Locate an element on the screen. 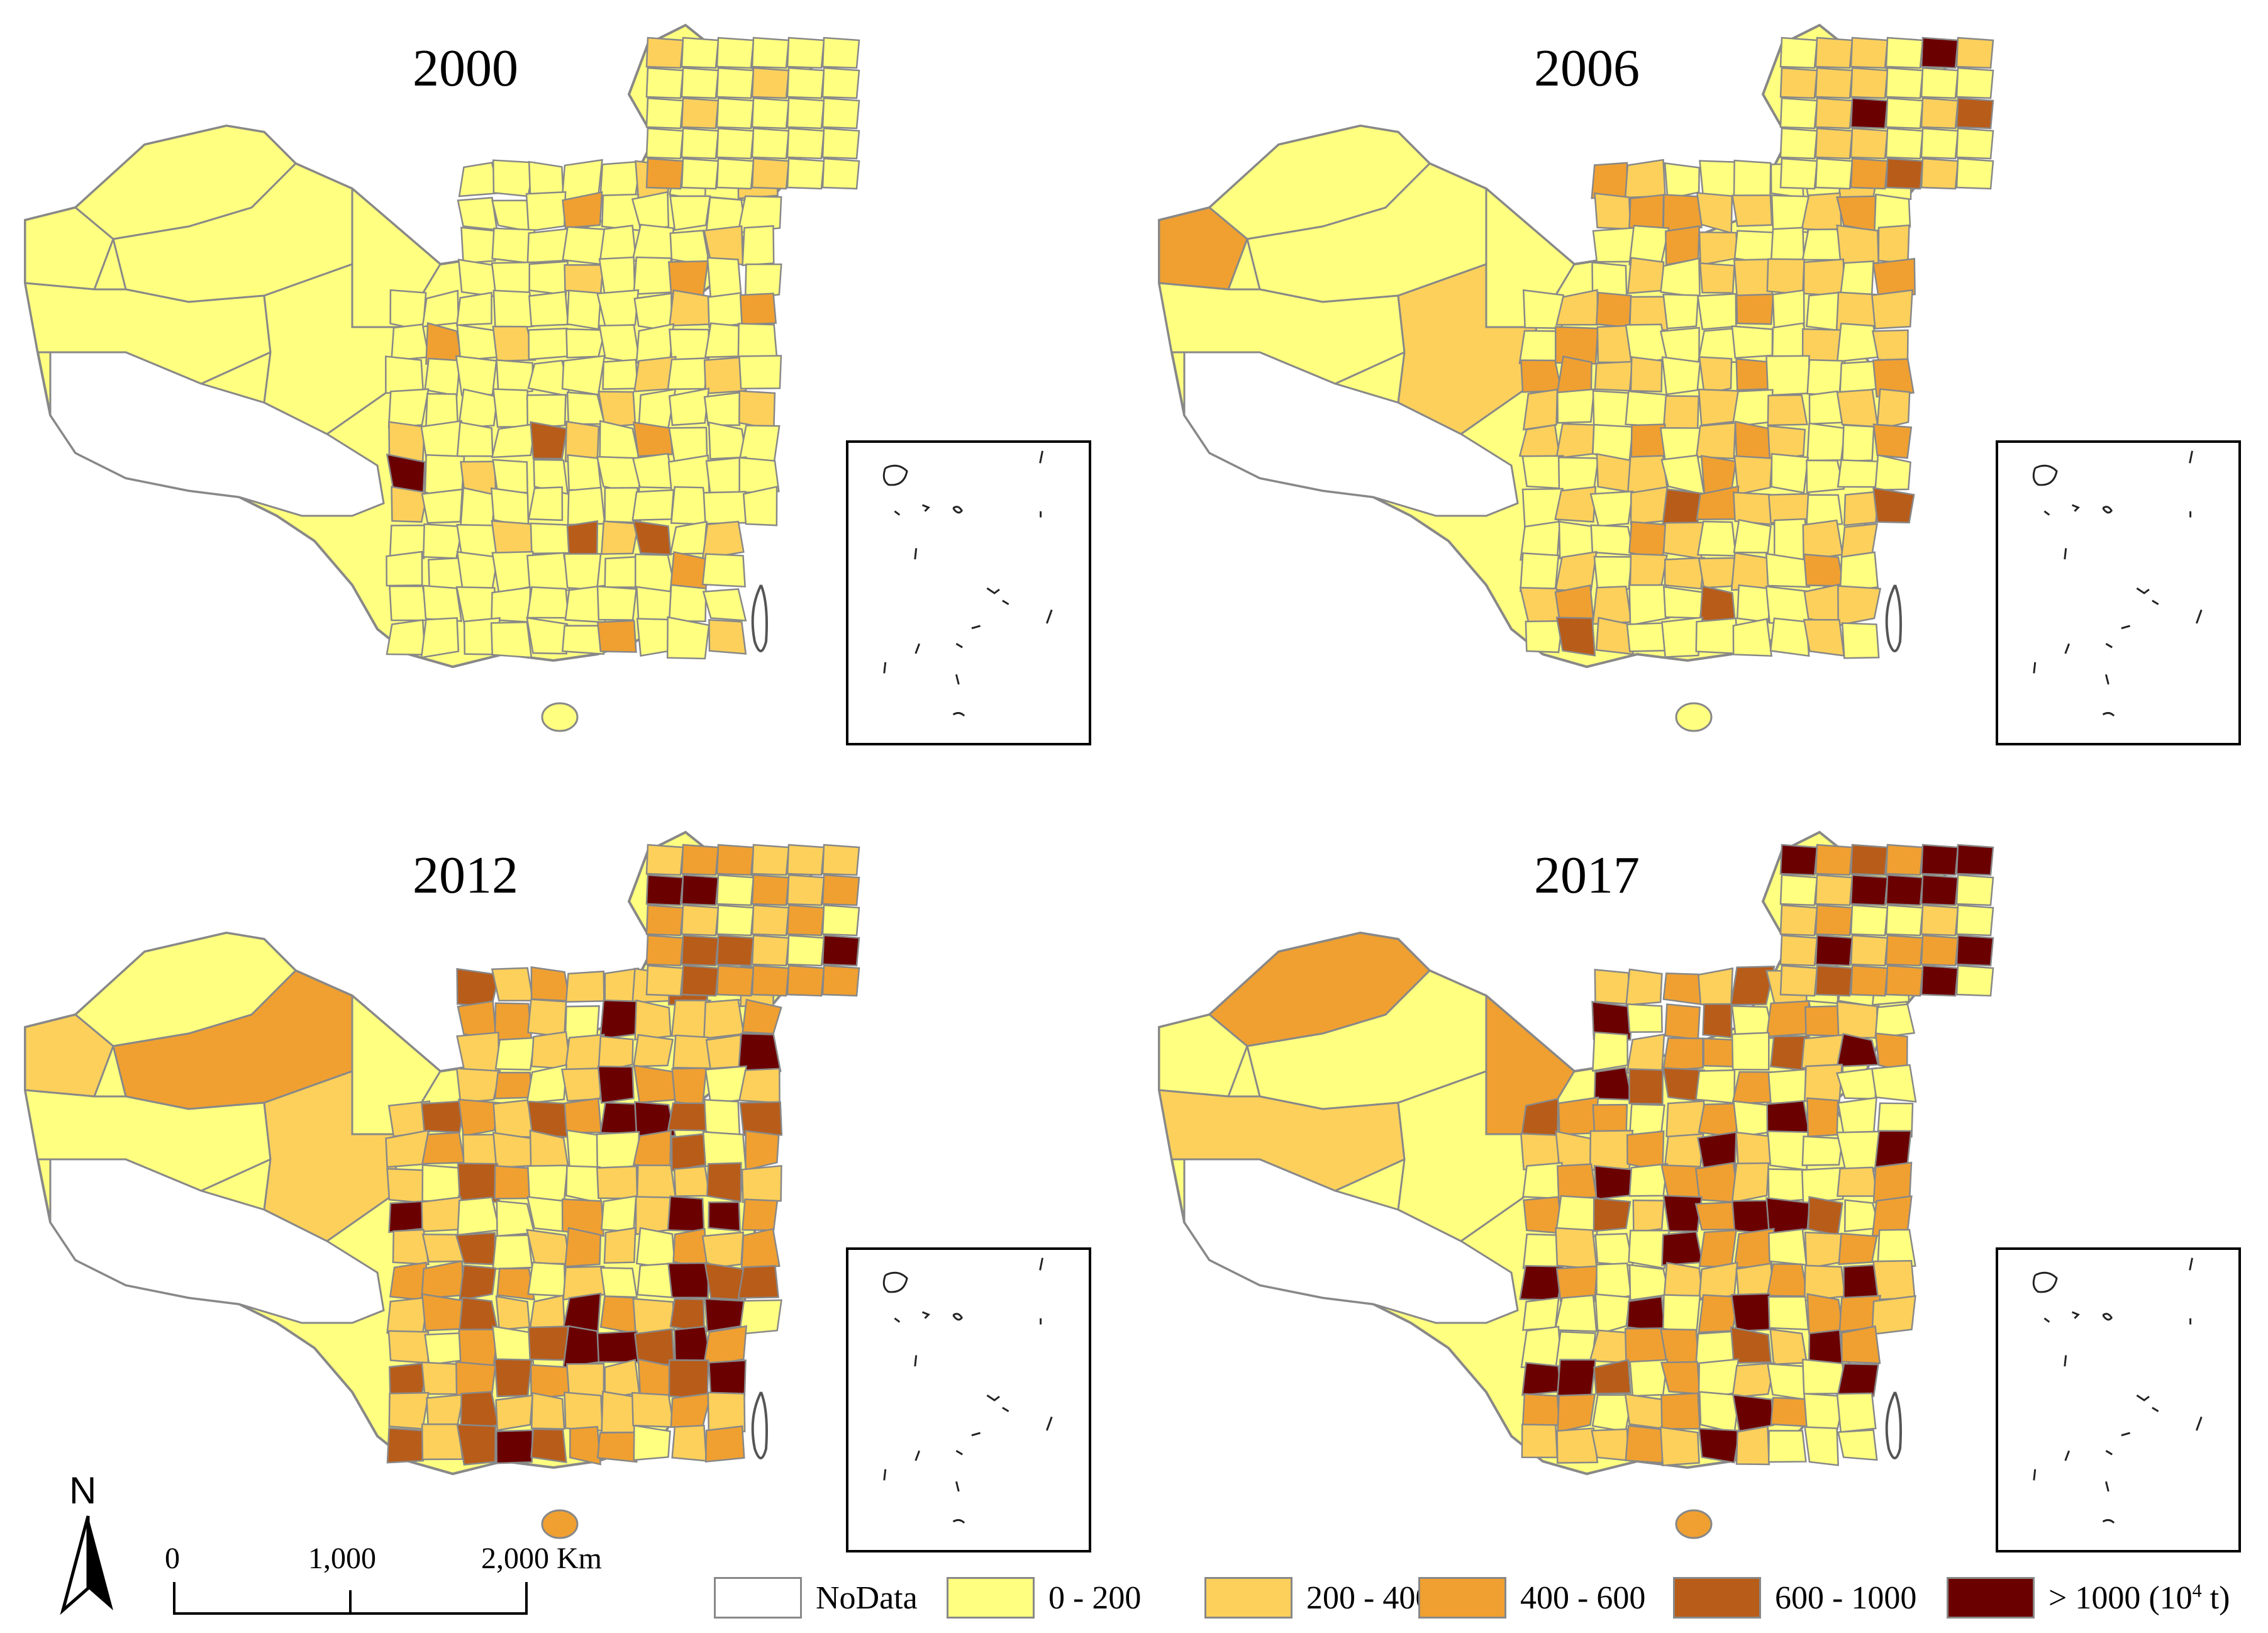 The height and width of the screenshot is (1633, 2268). panel-year-title: 2017 is located at coordinates (1587, 876).